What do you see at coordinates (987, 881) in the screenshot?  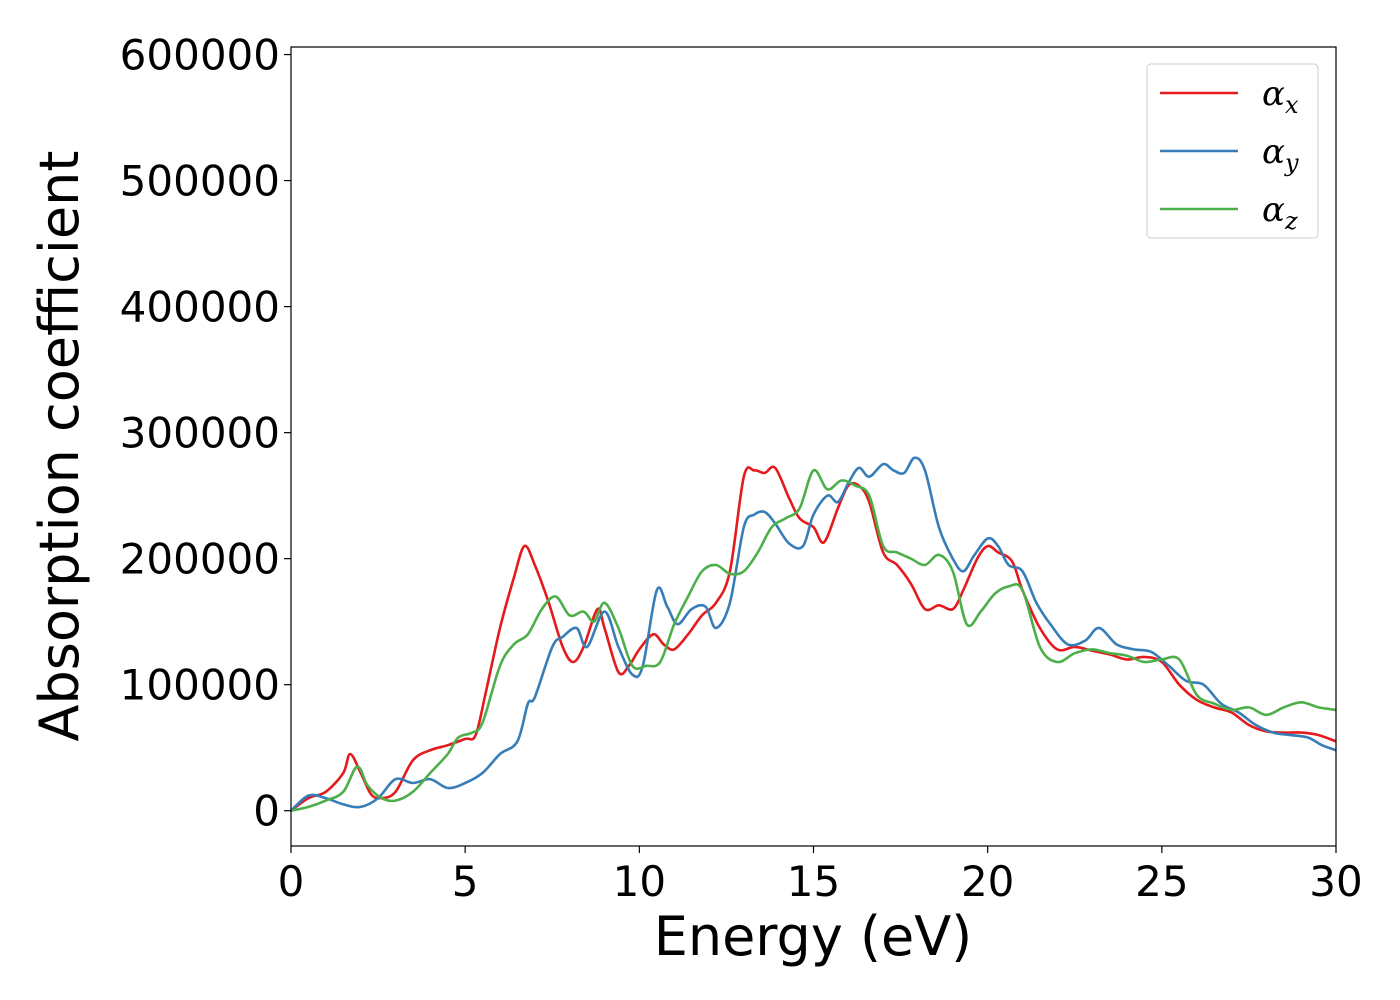 I see `x-tick-label: 20` at bounding box center [987, 881].